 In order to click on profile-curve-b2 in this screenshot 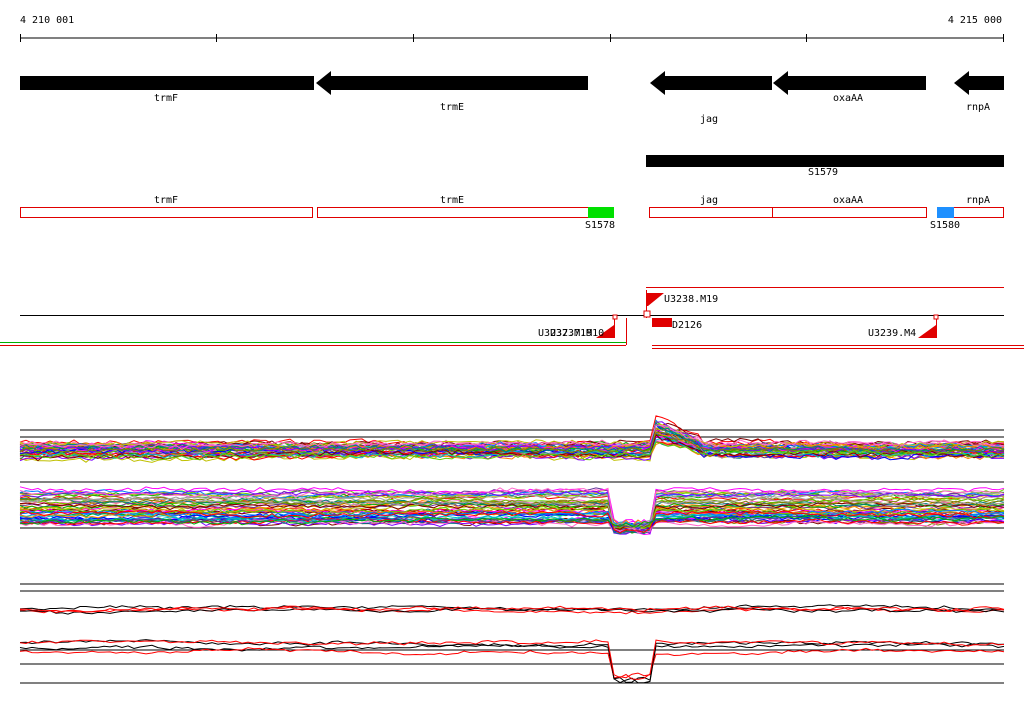, I will do `click(512, 610)`.